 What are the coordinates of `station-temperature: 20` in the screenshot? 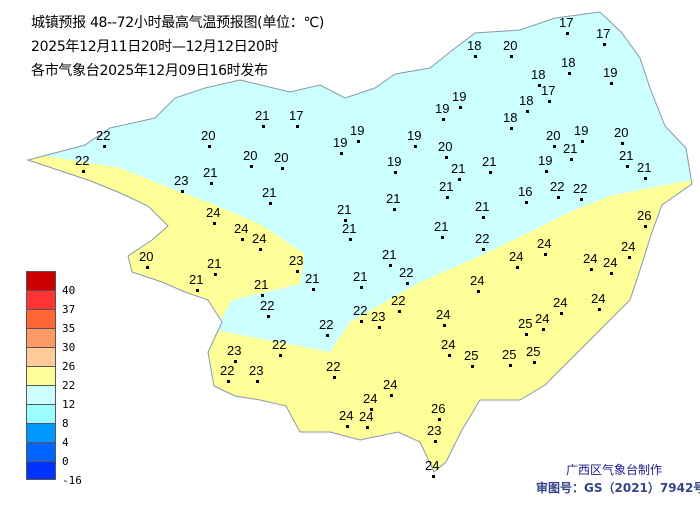 It's located at (621, 132).